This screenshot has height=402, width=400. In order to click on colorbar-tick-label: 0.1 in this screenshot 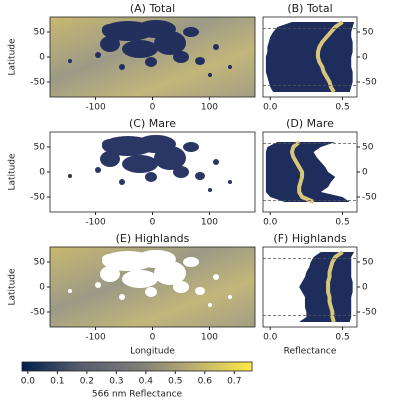, I will do `click(57, 382)`.